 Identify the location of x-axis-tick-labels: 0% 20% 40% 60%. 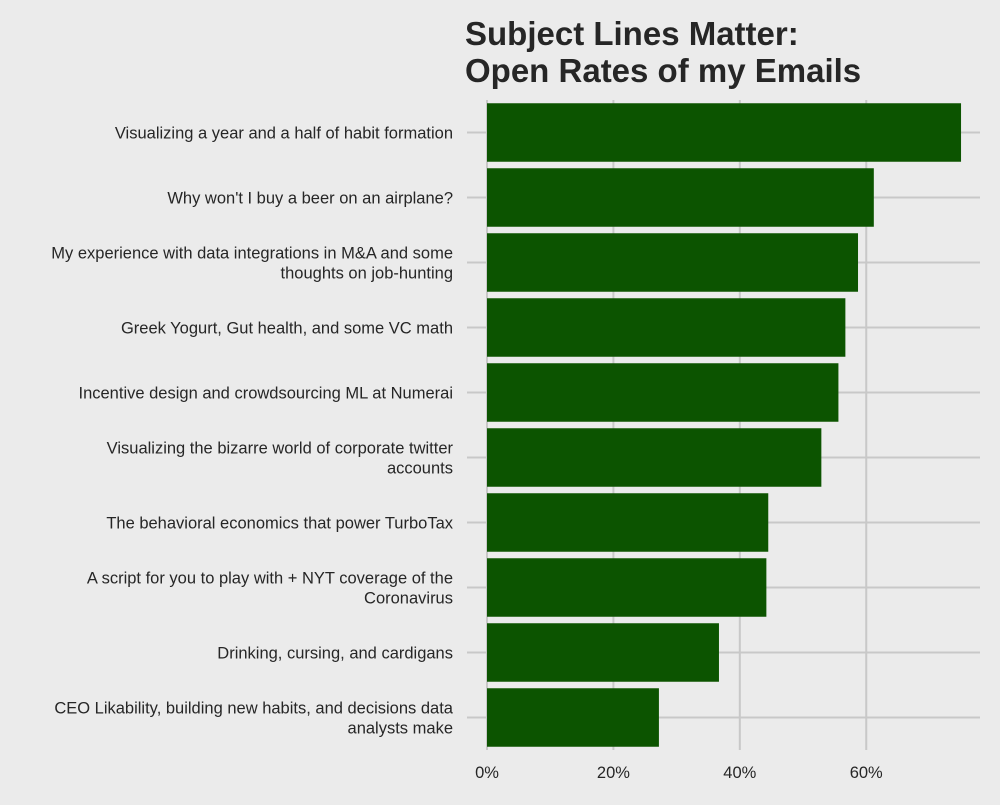
(679, 773).